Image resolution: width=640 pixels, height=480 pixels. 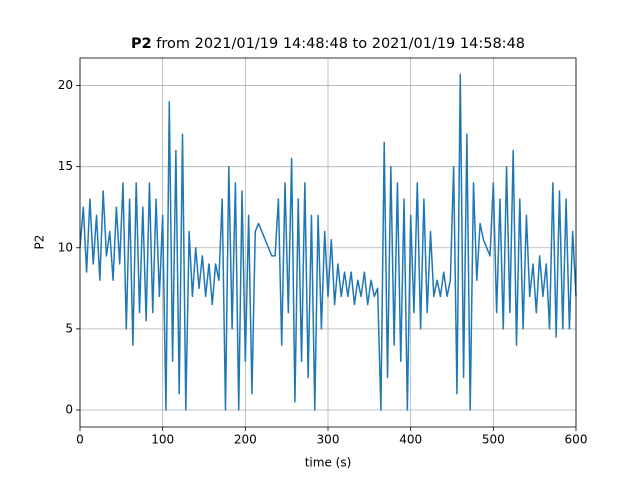 What do you see at coordinates (69, 328) in the screenshot?
I see `y-tick-label: 5` at bounding box center [69, 328].